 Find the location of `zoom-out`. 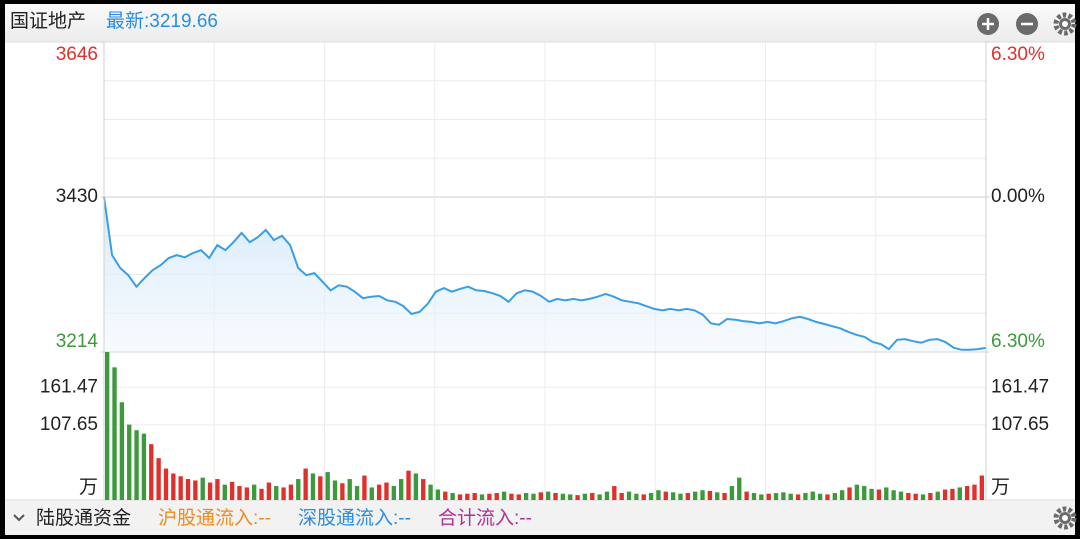

zoom-out is located at coordinates (1027, 24).